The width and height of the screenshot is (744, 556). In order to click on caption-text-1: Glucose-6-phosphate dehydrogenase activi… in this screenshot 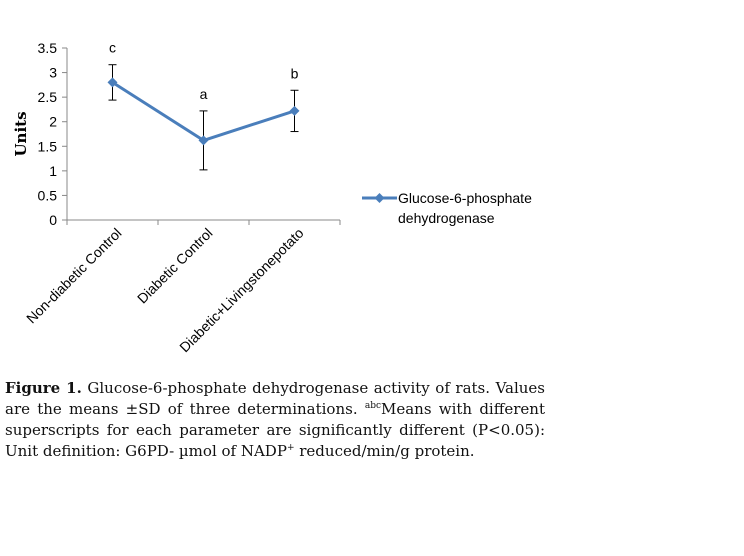, I will do `click(275, 398)`.